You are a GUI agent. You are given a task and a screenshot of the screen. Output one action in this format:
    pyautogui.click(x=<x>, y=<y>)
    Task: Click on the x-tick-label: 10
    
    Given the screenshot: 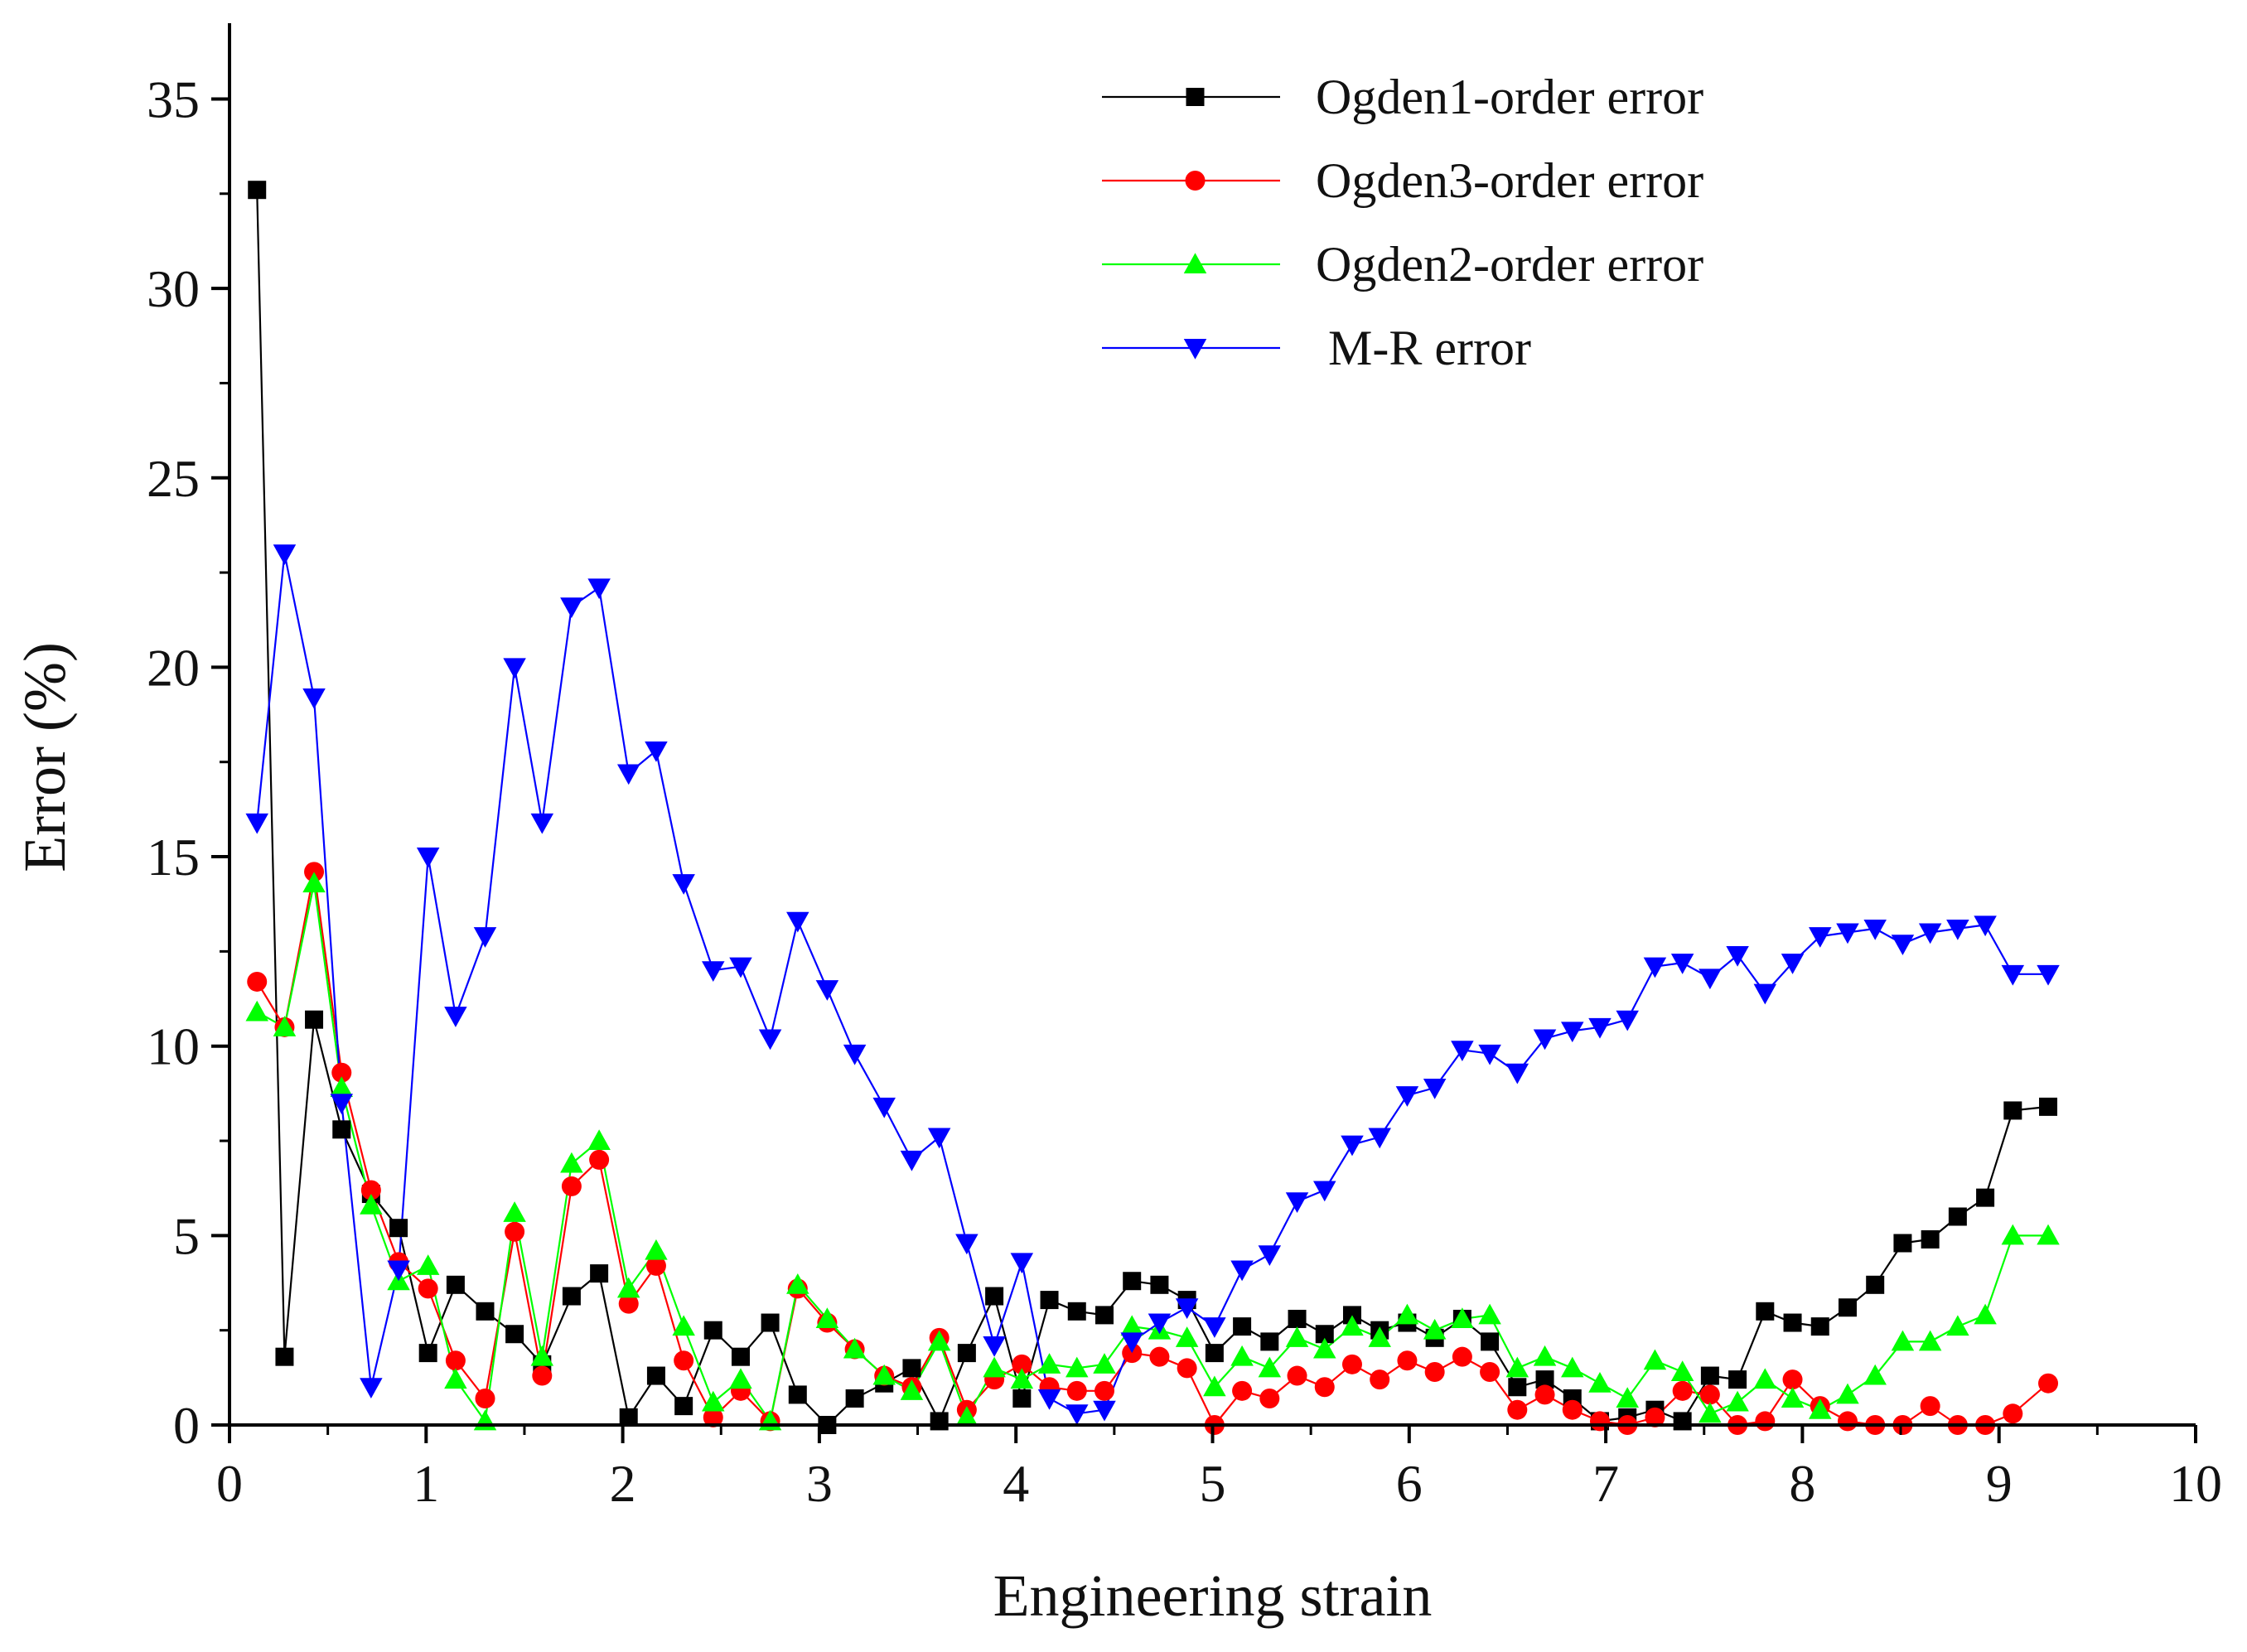 What is the action you would take?
    pyautogui.click(x=2195, y=1483)
    